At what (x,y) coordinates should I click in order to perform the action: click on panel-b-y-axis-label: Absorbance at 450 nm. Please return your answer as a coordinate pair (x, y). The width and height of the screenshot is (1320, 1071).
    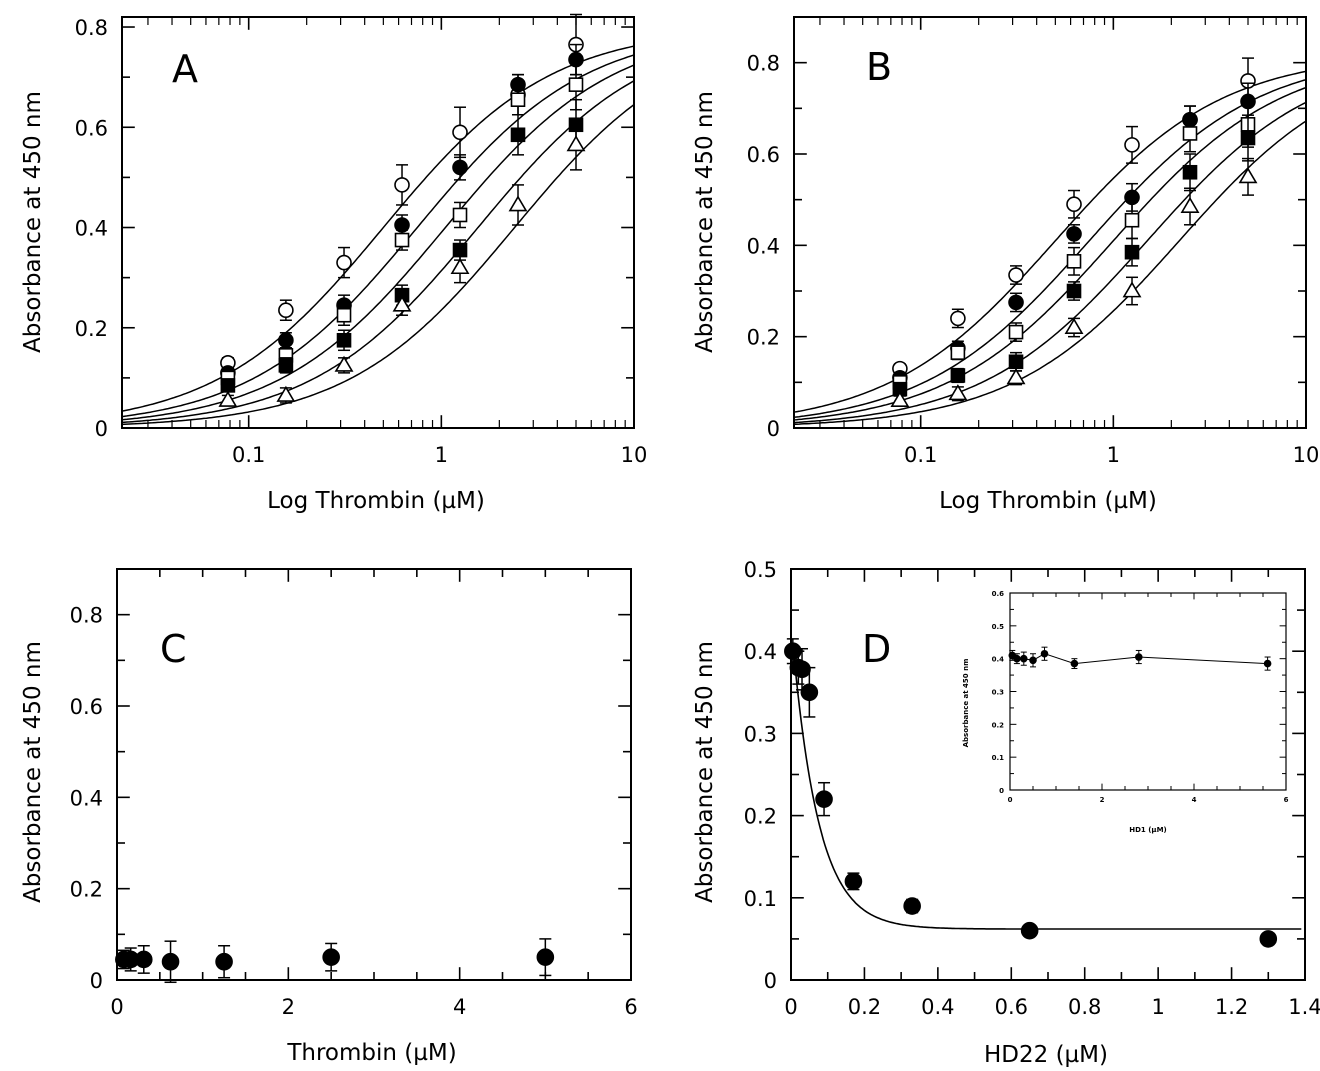
    Looking at the image, I should click on (705, 222).